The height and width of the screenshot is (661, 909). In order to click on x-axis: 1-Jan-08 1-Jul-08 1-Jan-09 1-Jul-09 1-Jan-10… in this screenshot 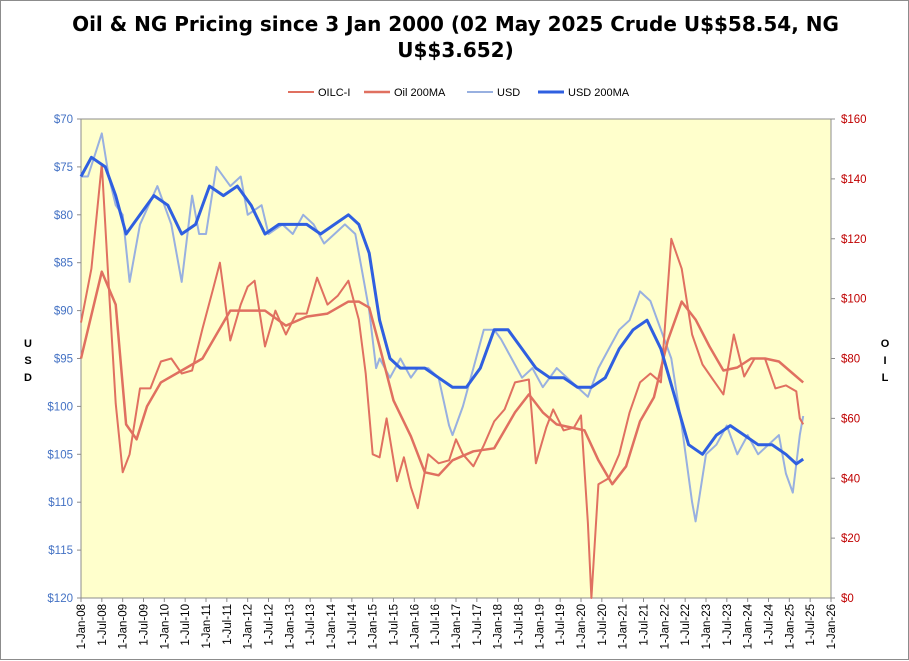, I will do `click(457, 623)`.